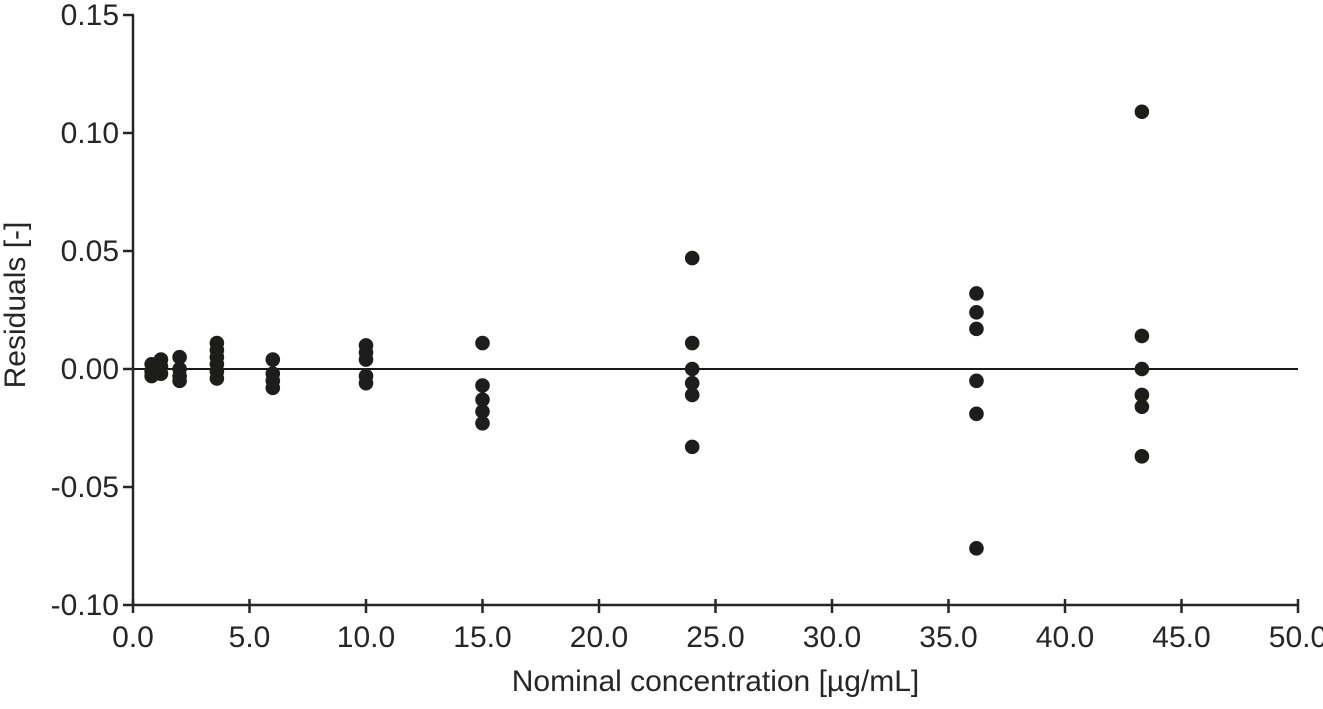 The width and height of the screenshot is (1323, 709). What do you see at coordinates (90, 16) in the screenshot?
I see `y-tick-label: 0.15` at bounding box center [90, 16].